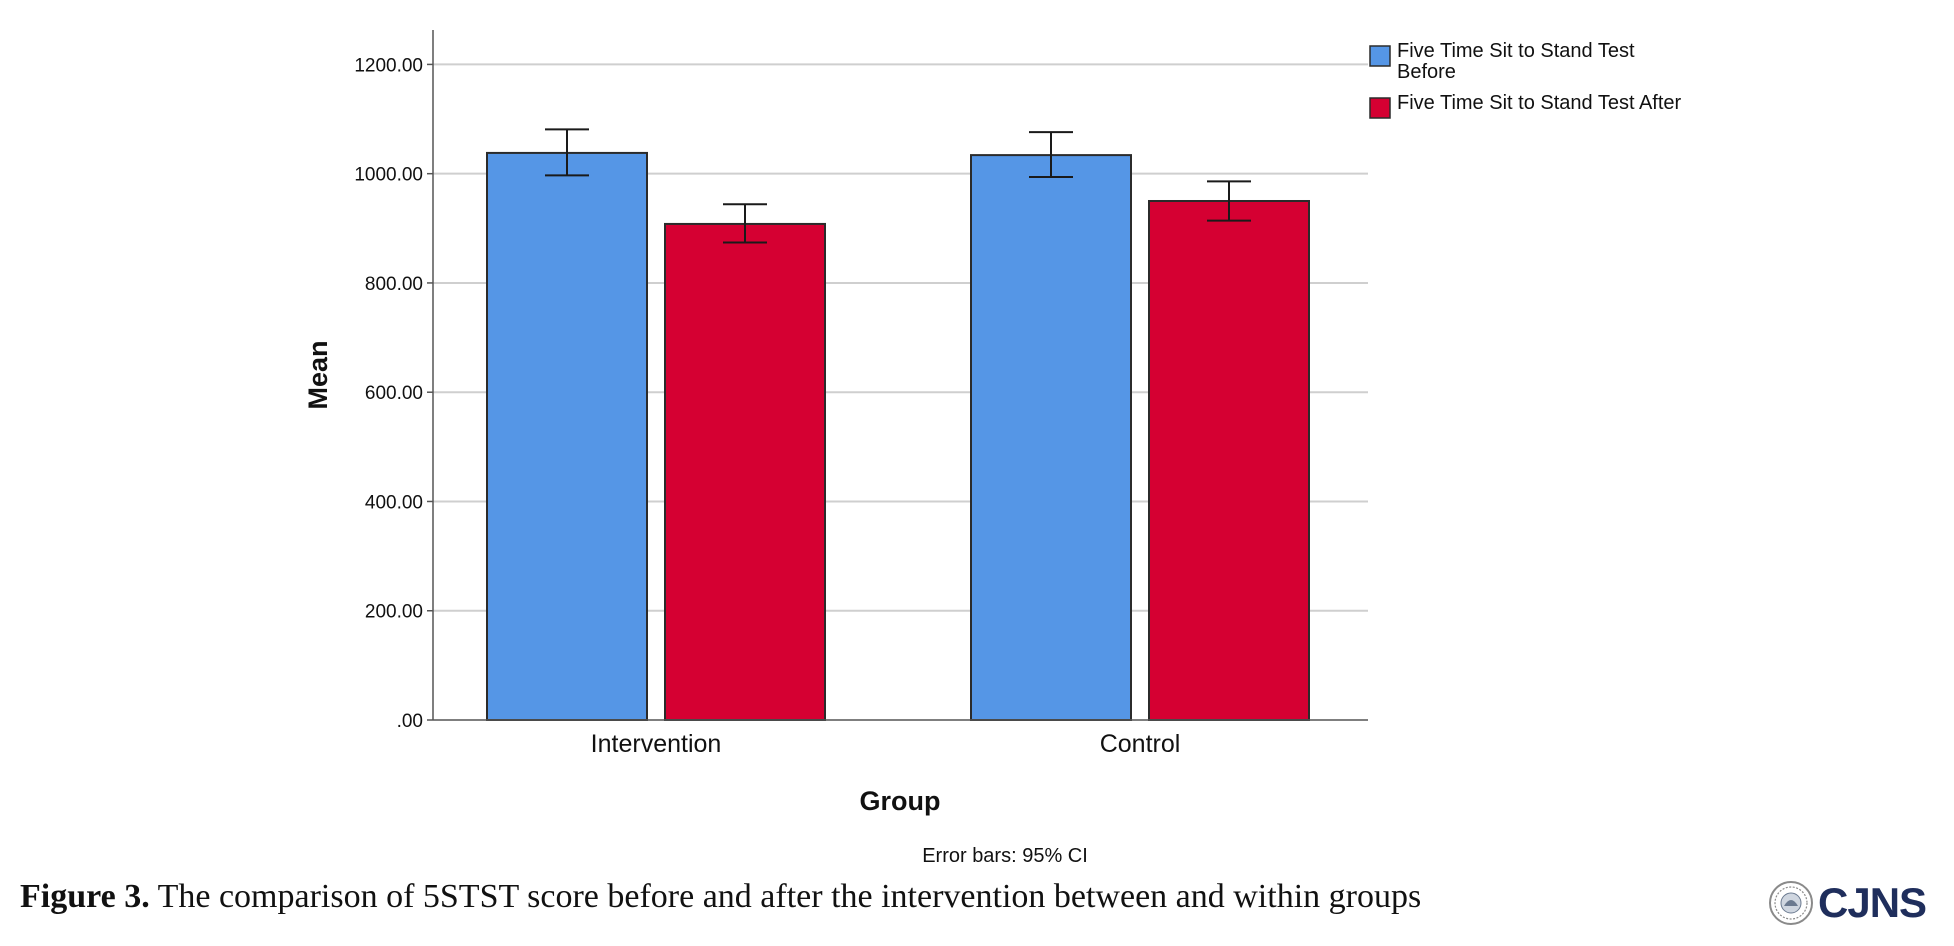  Describe the element at coordinates (1516, 51) in the screenshot. I see `legend-entry-label: Five Time Sit to Stand Test` at that location.